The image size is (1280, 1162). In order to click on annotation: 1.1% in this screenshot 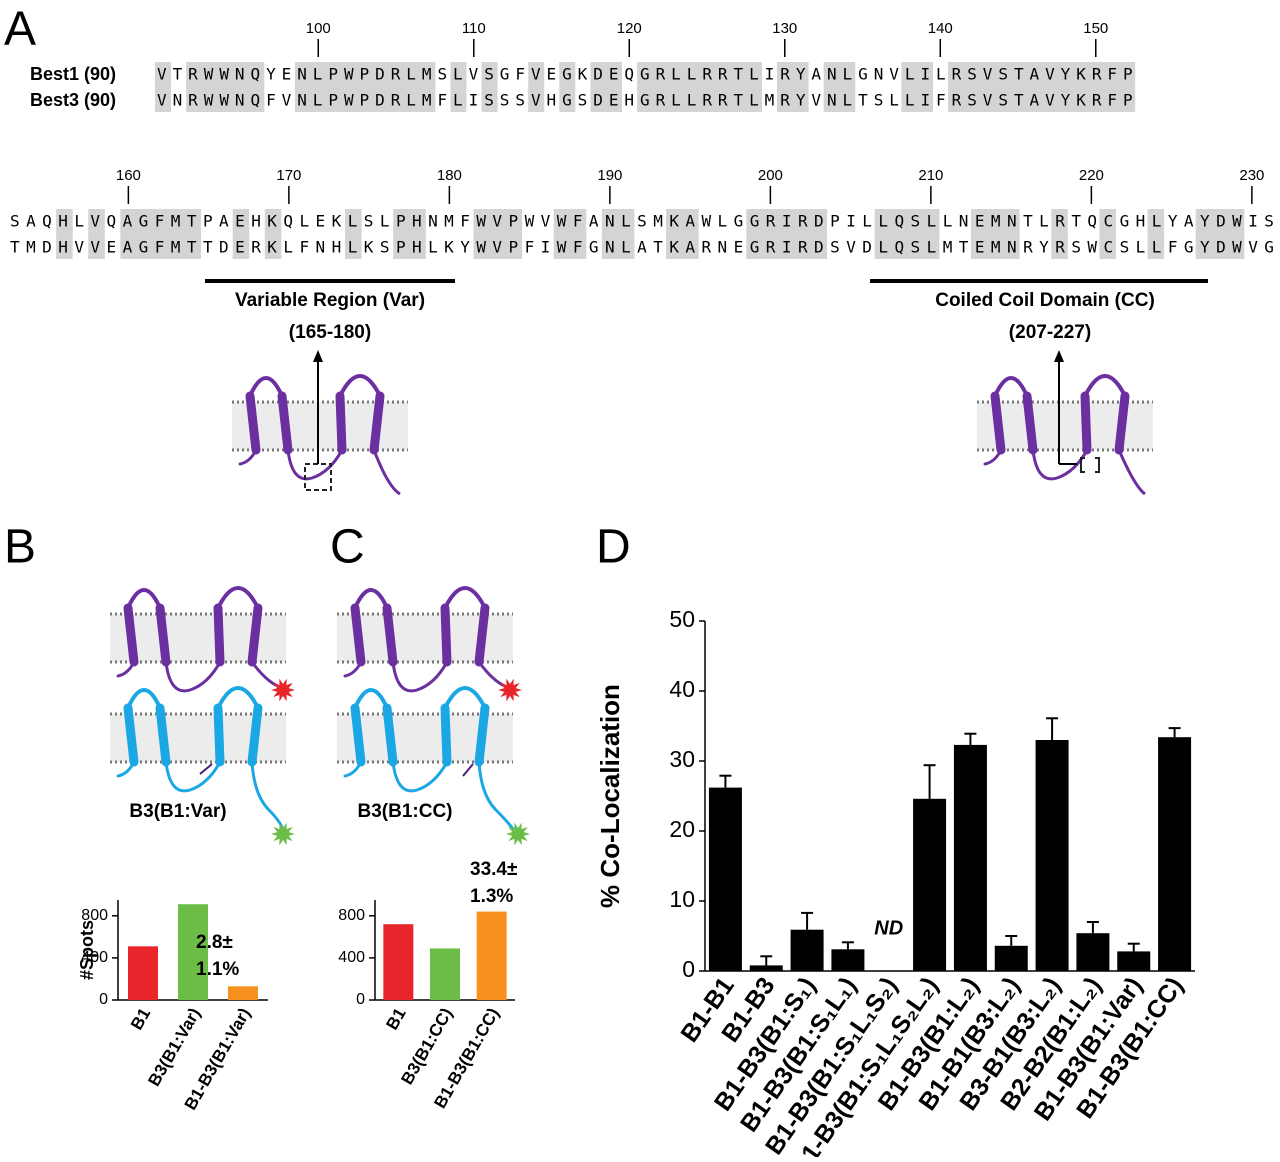, I will do `click(217, 969)`.